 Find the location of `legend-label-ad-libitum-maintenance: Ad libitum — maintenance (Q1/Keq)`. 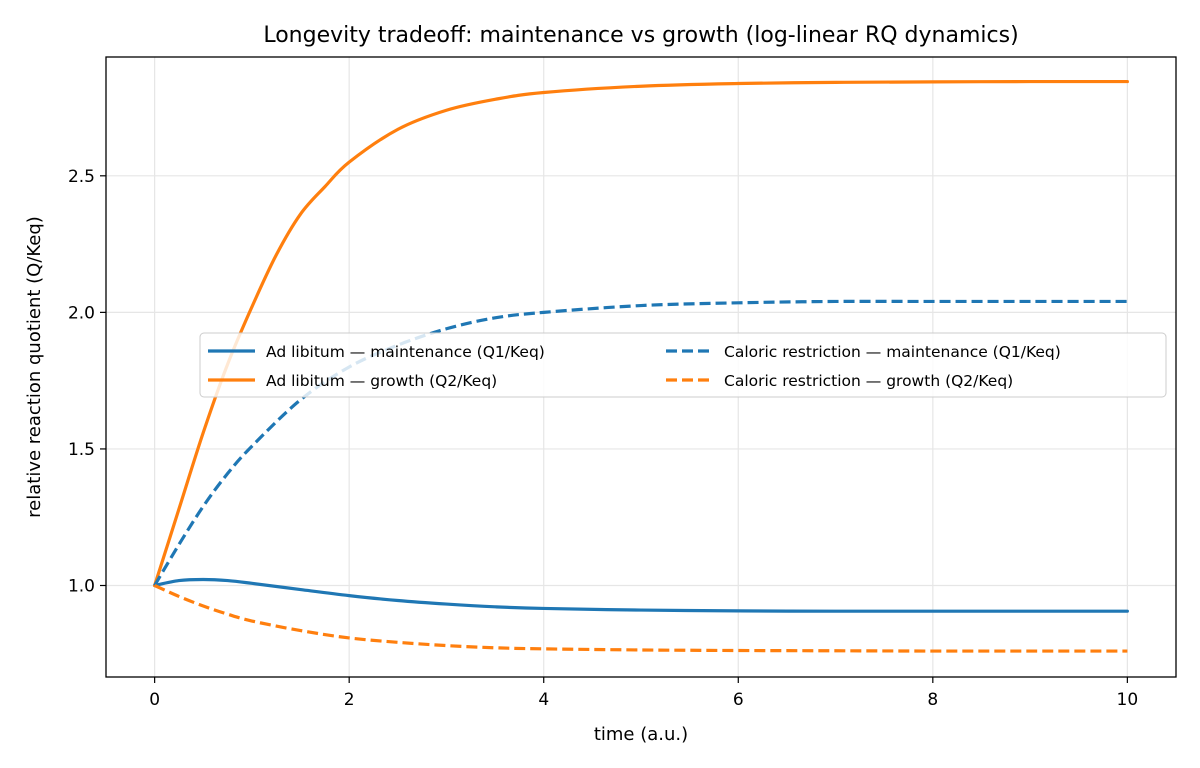

legend-label-ad-libitum-maintenance: Ad libitum — maintenance (Q1/Keq) is located at coordinates (405, 352).